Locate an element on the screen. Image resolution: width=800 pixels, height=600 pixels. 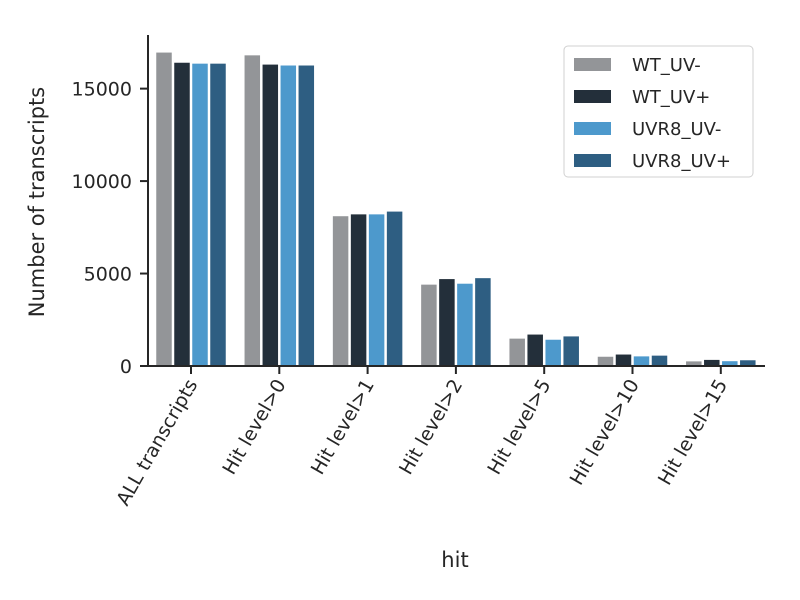
x-tick-label: Hit level>0 is located at coordinates (254, 427).